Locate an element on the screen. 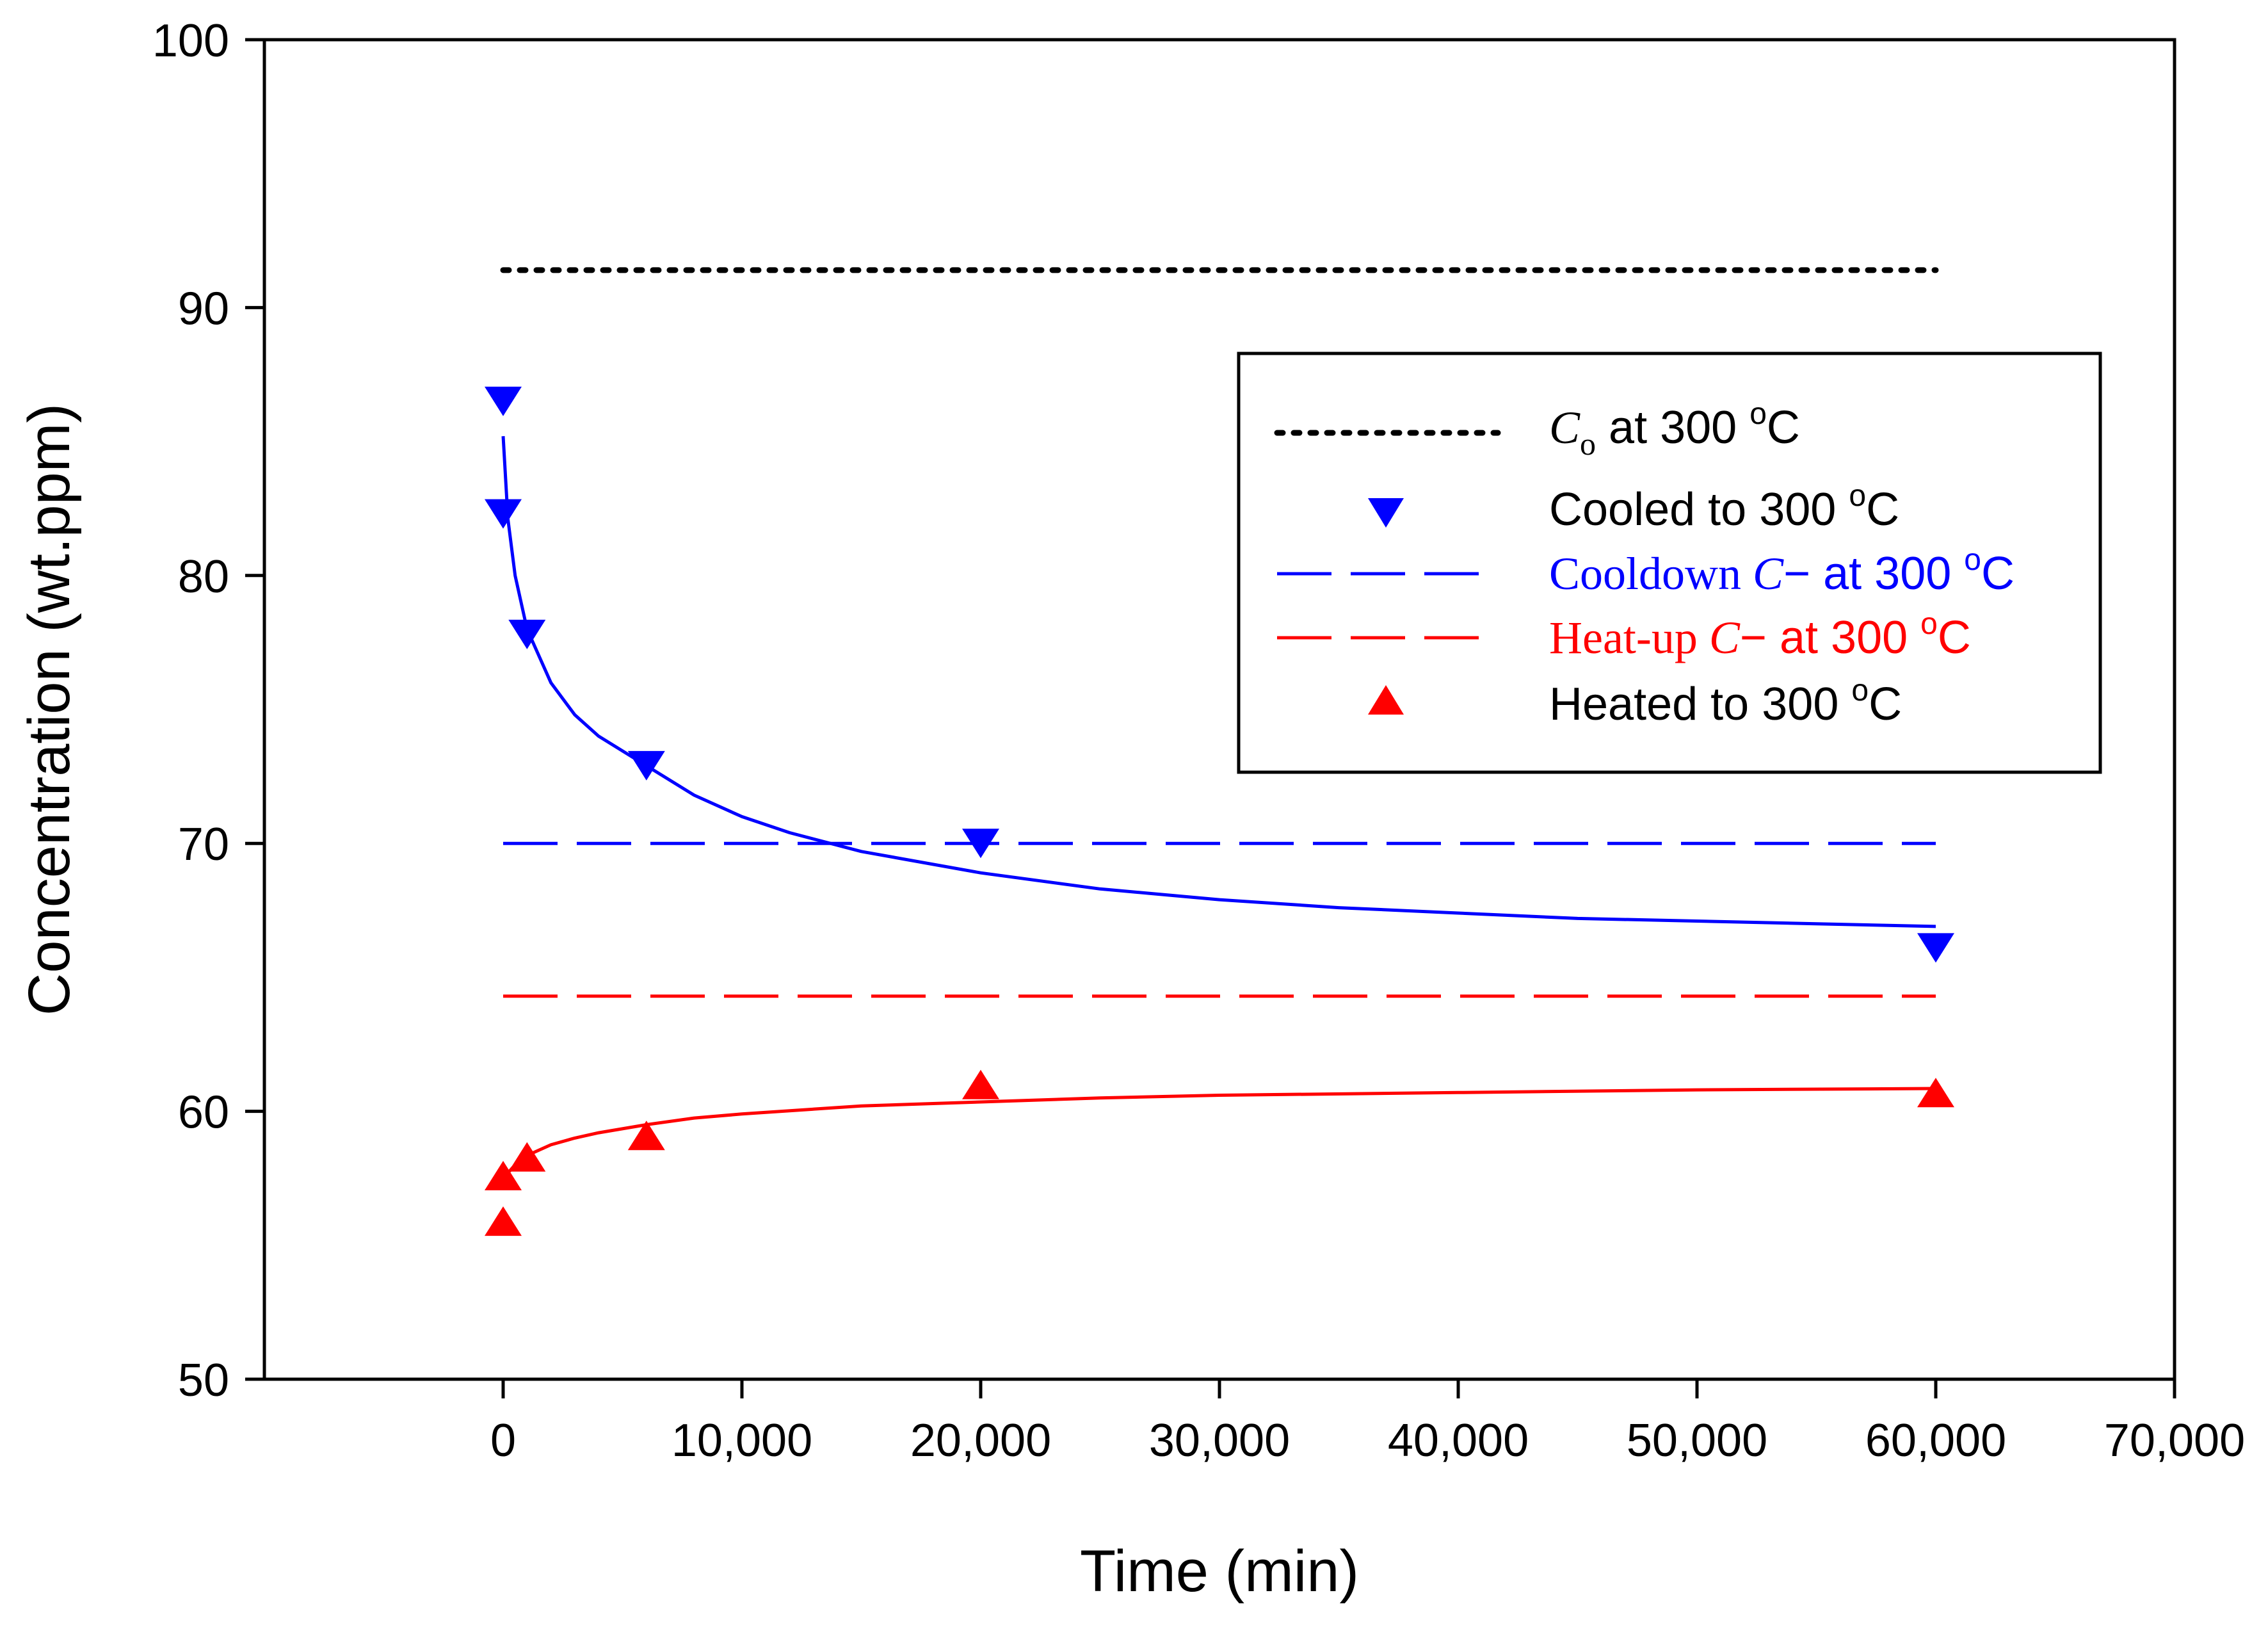 The image size is (2268, 1627). legend-label-co: Co at 300 oC is located at coordinates (1674, 429).